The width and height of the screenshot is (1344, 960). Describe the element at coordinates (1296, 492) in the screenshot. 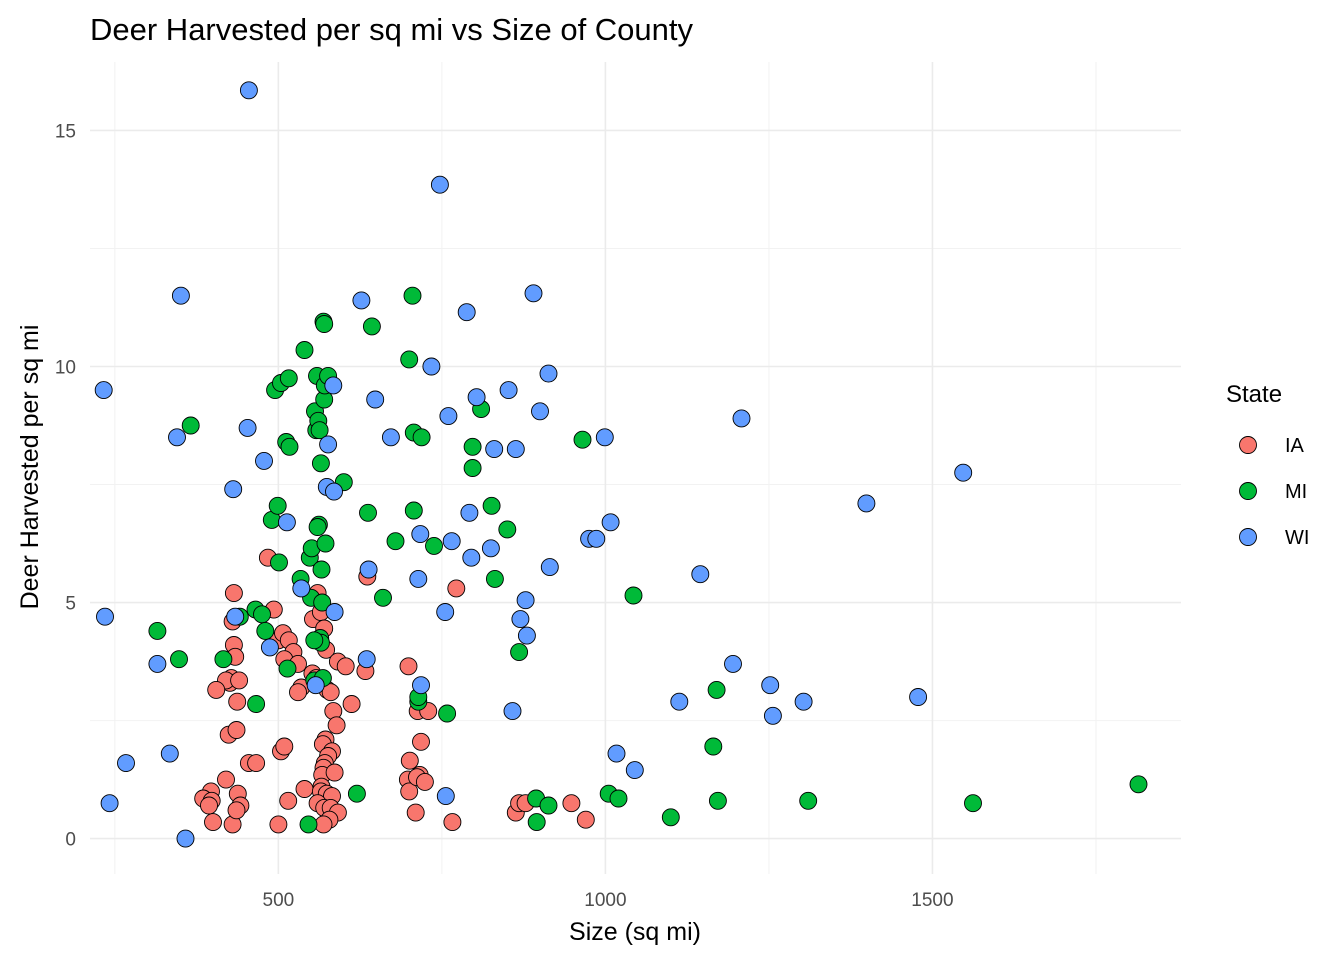

I see `legend-label-mi: MI` at that location.